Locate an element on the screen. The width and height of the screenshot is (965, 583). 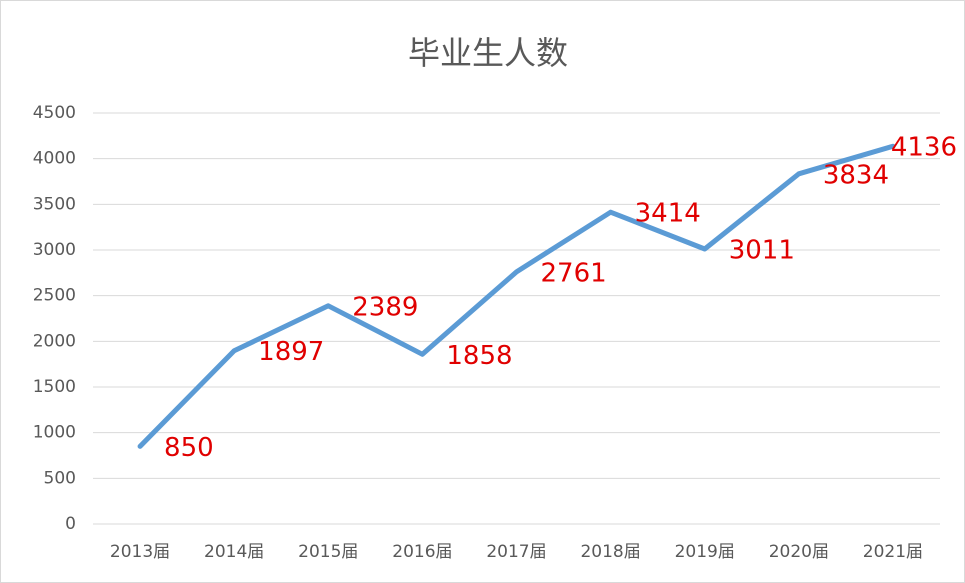
data-label: 4136 is located at coordinates (924, 148).